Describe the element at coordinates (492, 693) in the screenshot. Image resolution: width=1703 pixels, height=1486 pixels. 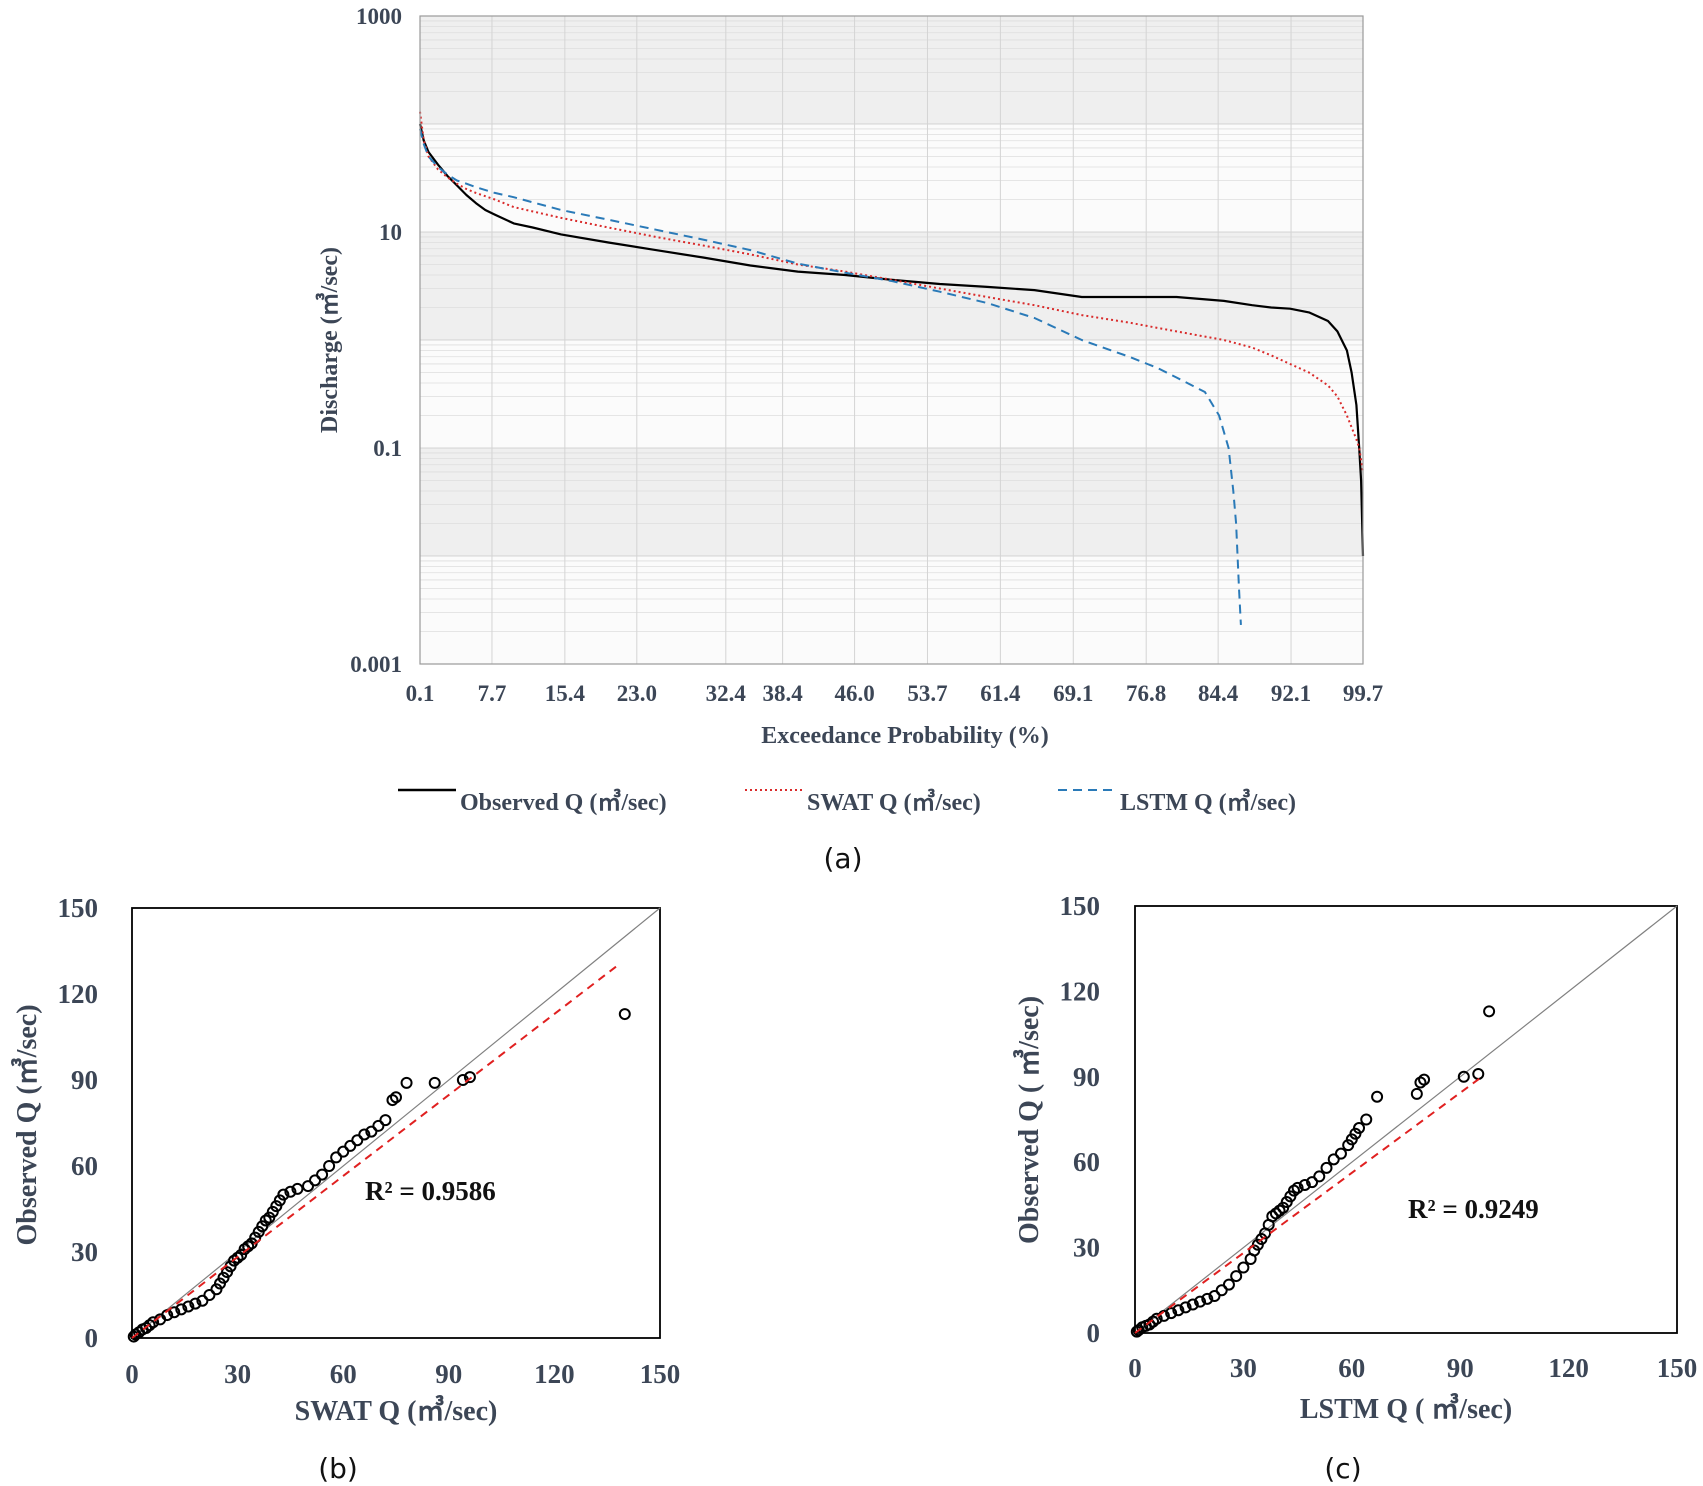
I see `x-tick-label: 7.7` at that location.